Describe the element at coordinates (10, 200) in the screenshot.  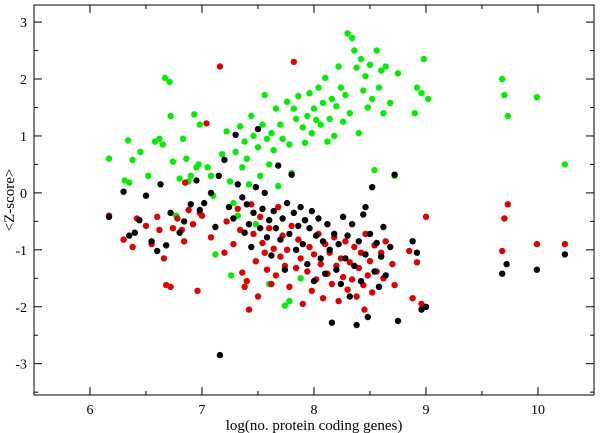
I see `y-axis-label: <Z-score>` at that location.